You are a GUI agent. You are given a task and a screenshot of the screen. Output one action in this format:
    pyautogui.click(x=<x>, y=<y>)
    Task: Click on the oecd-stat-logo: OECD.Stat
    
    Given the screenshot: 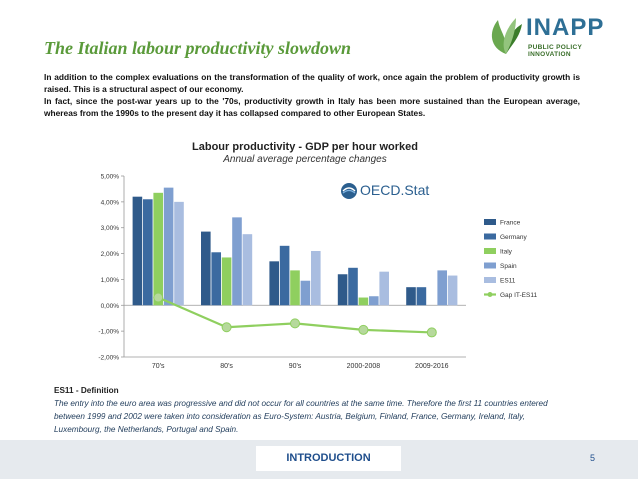 What is the action you would take?
    pyautogui.click(x=405, y=191)
    